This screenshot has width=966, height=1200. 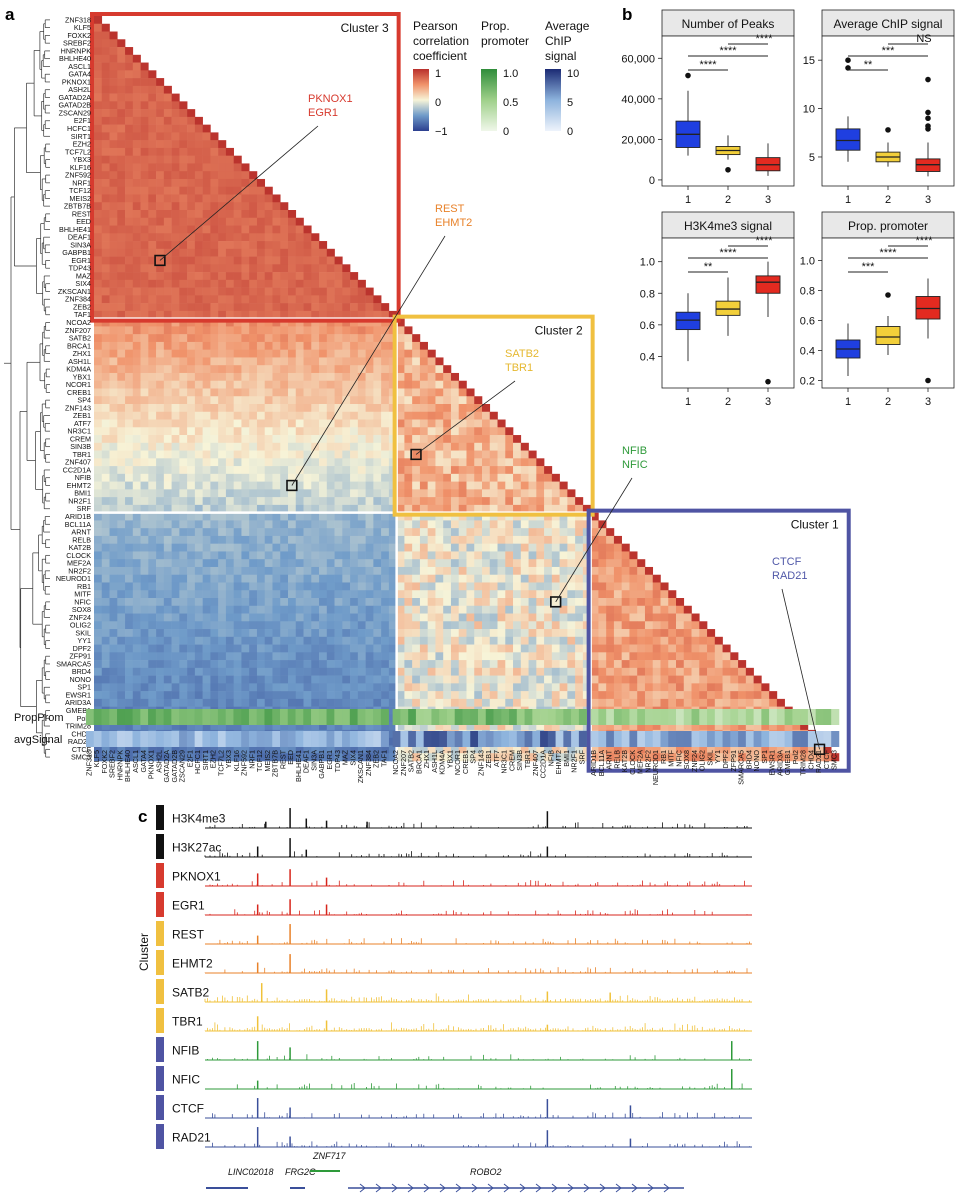 I want to click on row-label: ASH2L, so click(x=79, y=89).